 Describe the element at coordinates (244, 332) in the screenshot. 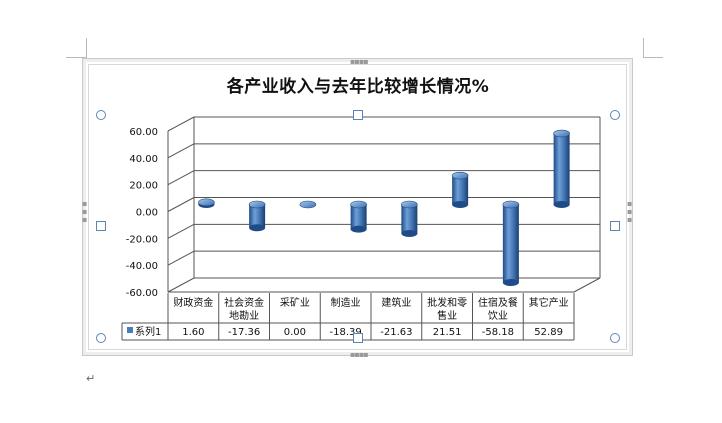

I see `data-table-value: -17.36` at that location.